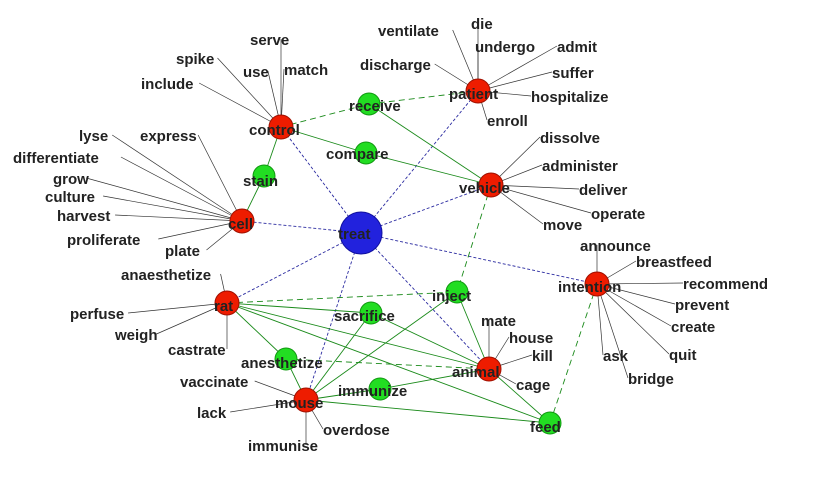 The image size is (816, 481). I want to click on label-compare: compare, so click(357, 154).